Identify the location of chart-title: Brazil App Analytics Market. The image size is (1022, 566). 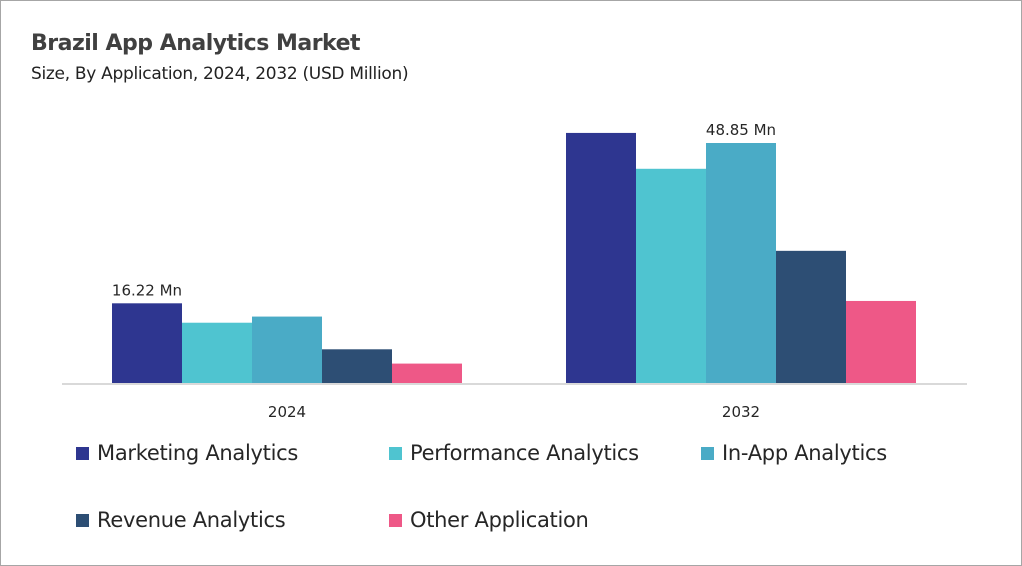
(196, 43).